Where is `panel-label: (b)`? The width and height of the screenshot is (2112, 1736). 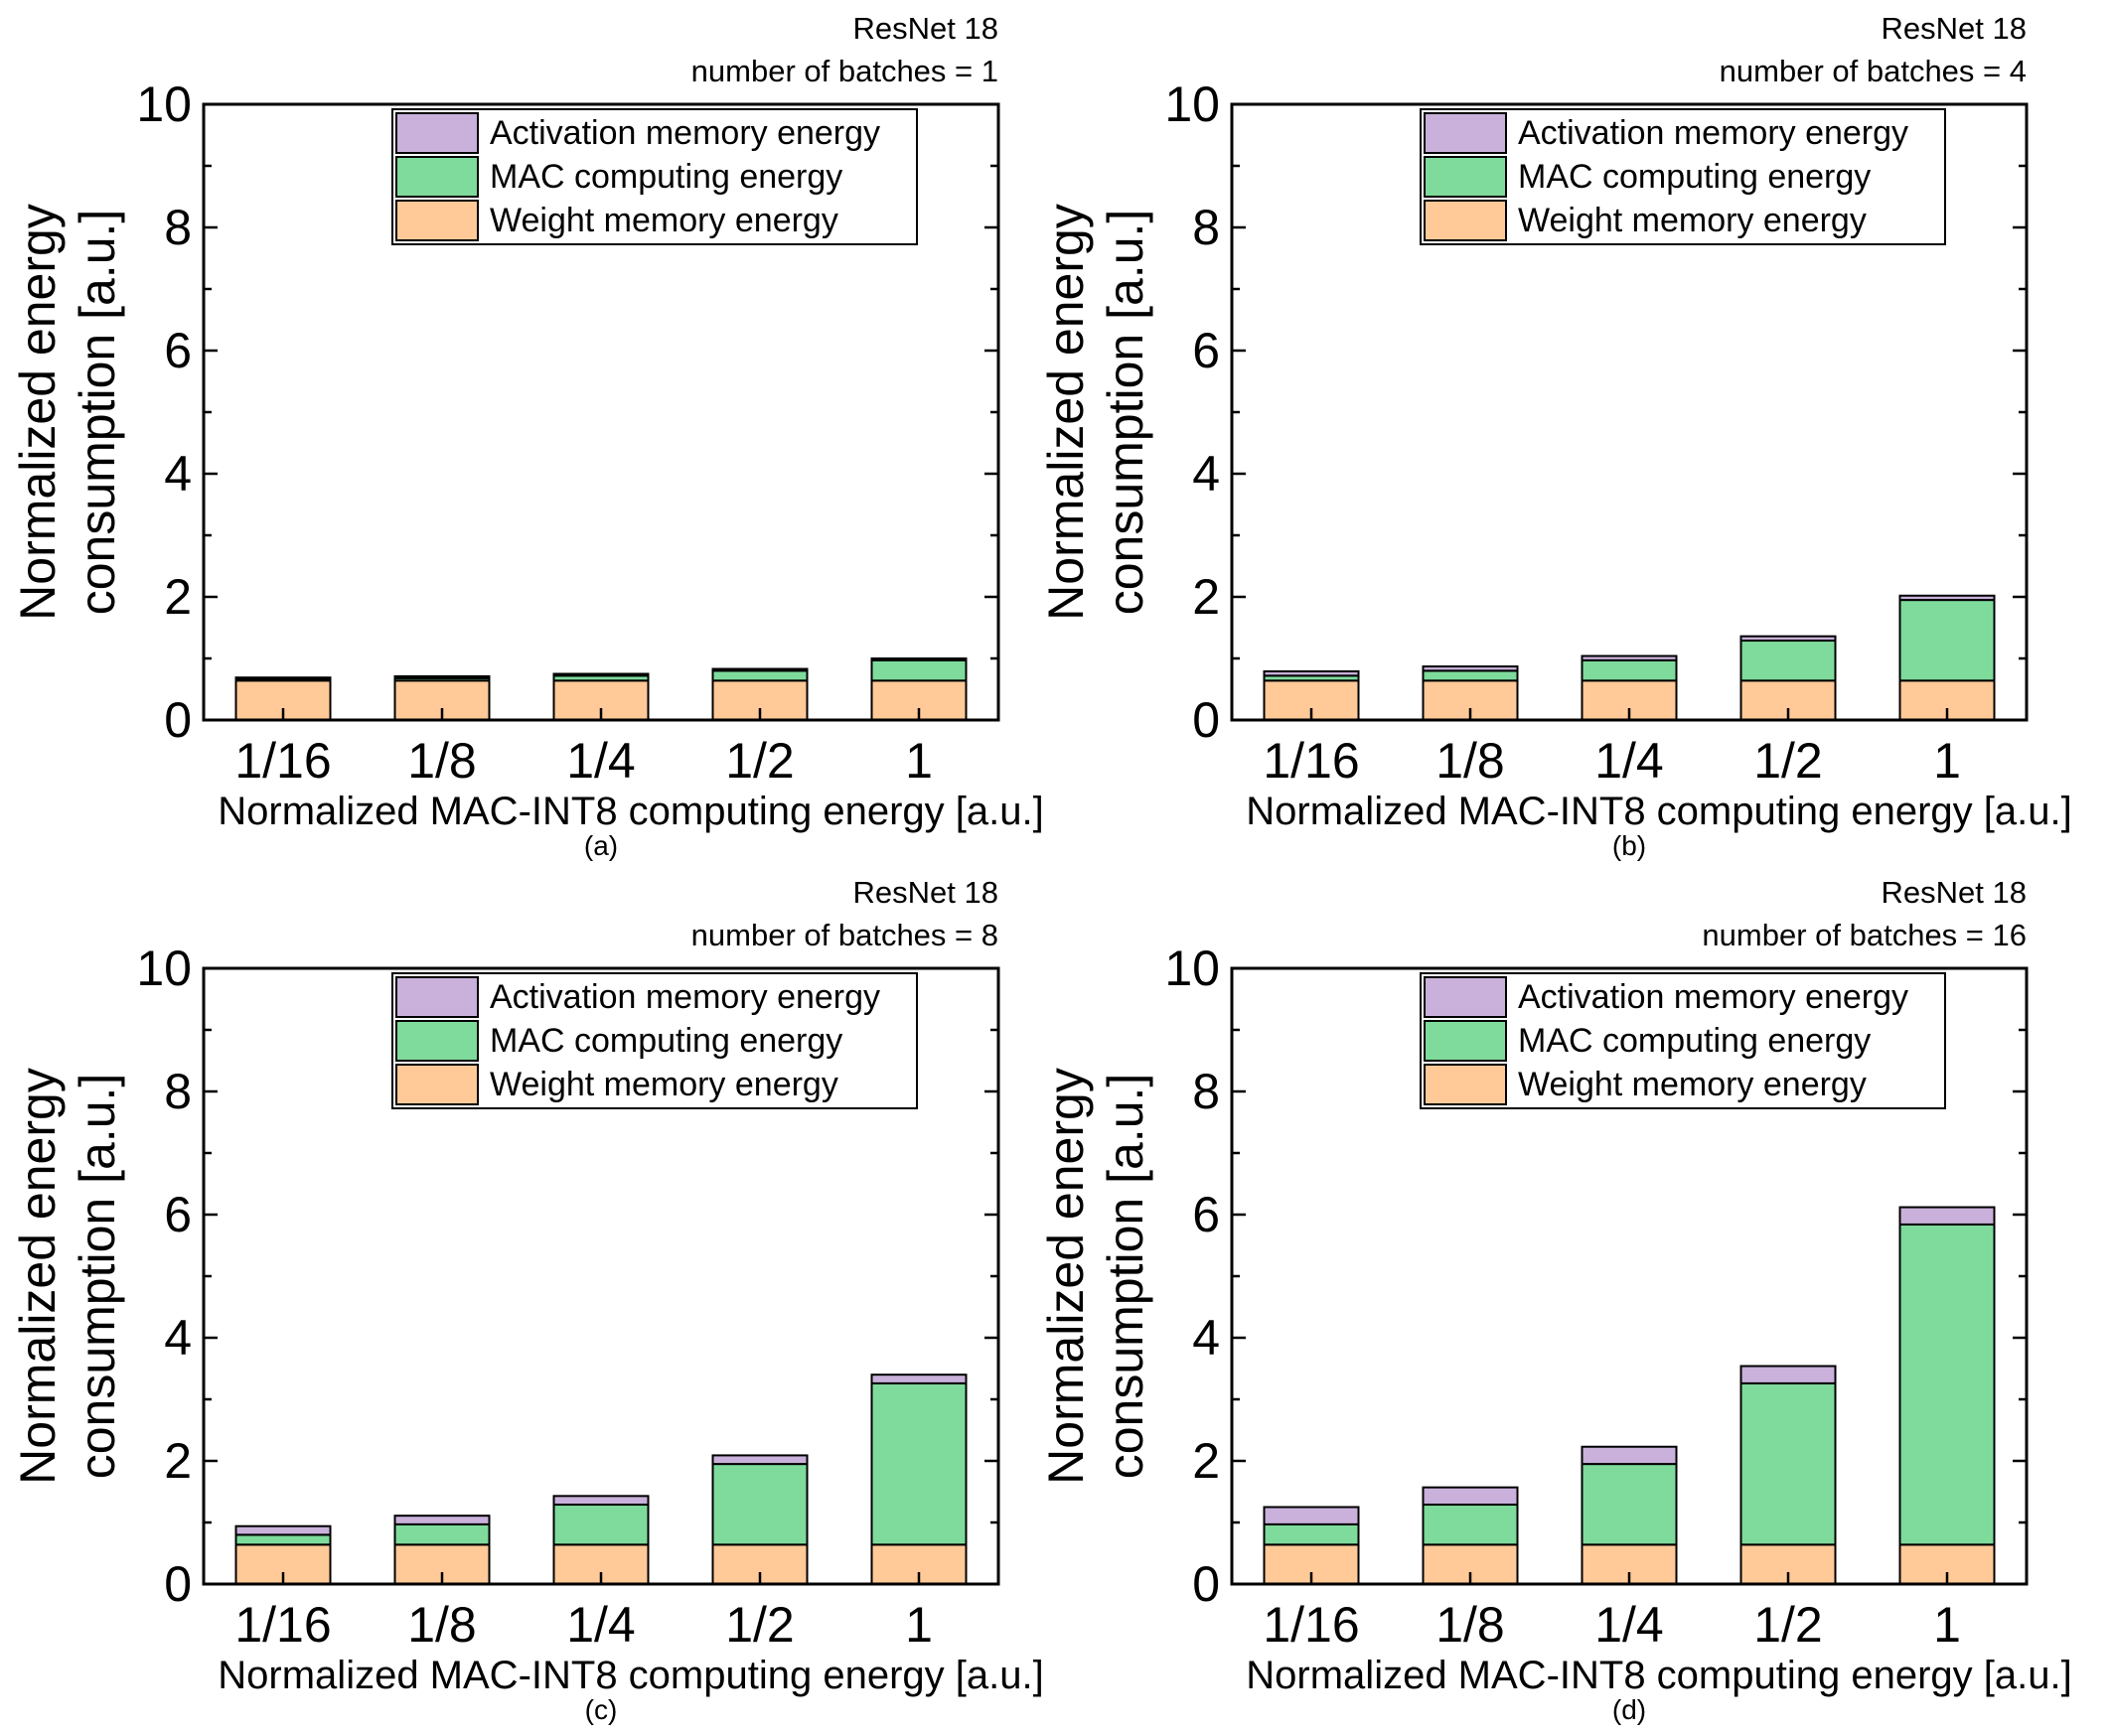
panel-label: (b) is located at coordinates (1629, 845).